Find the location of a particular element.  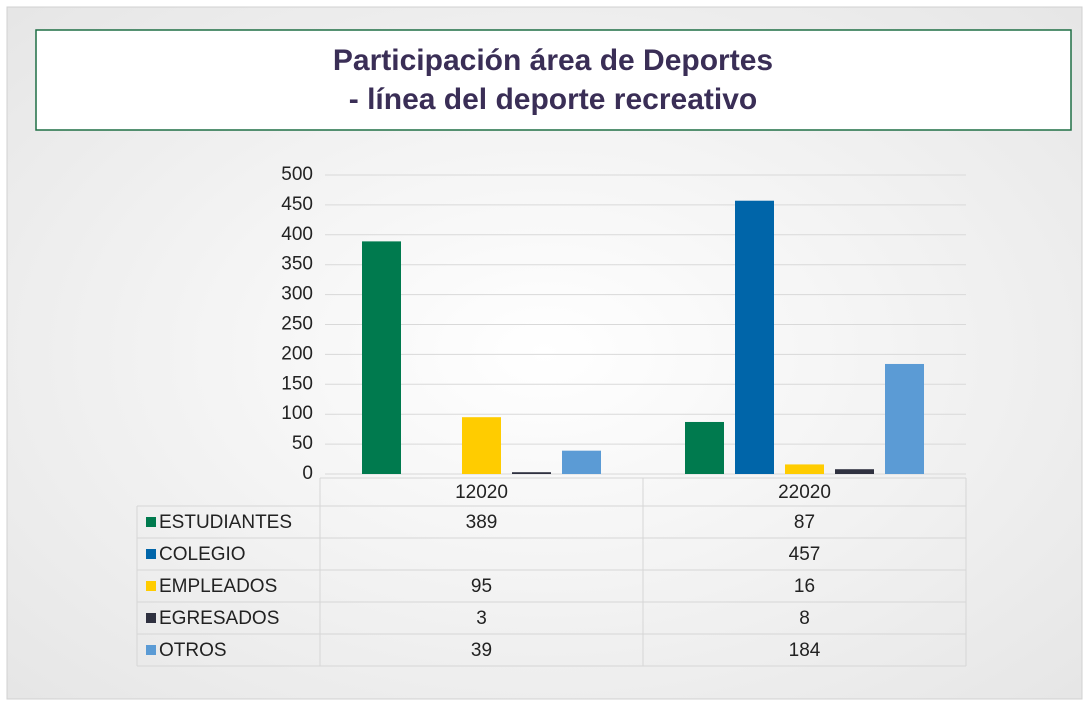

legend-label: ESTUDIANTES is located at coordinates (225, 522).